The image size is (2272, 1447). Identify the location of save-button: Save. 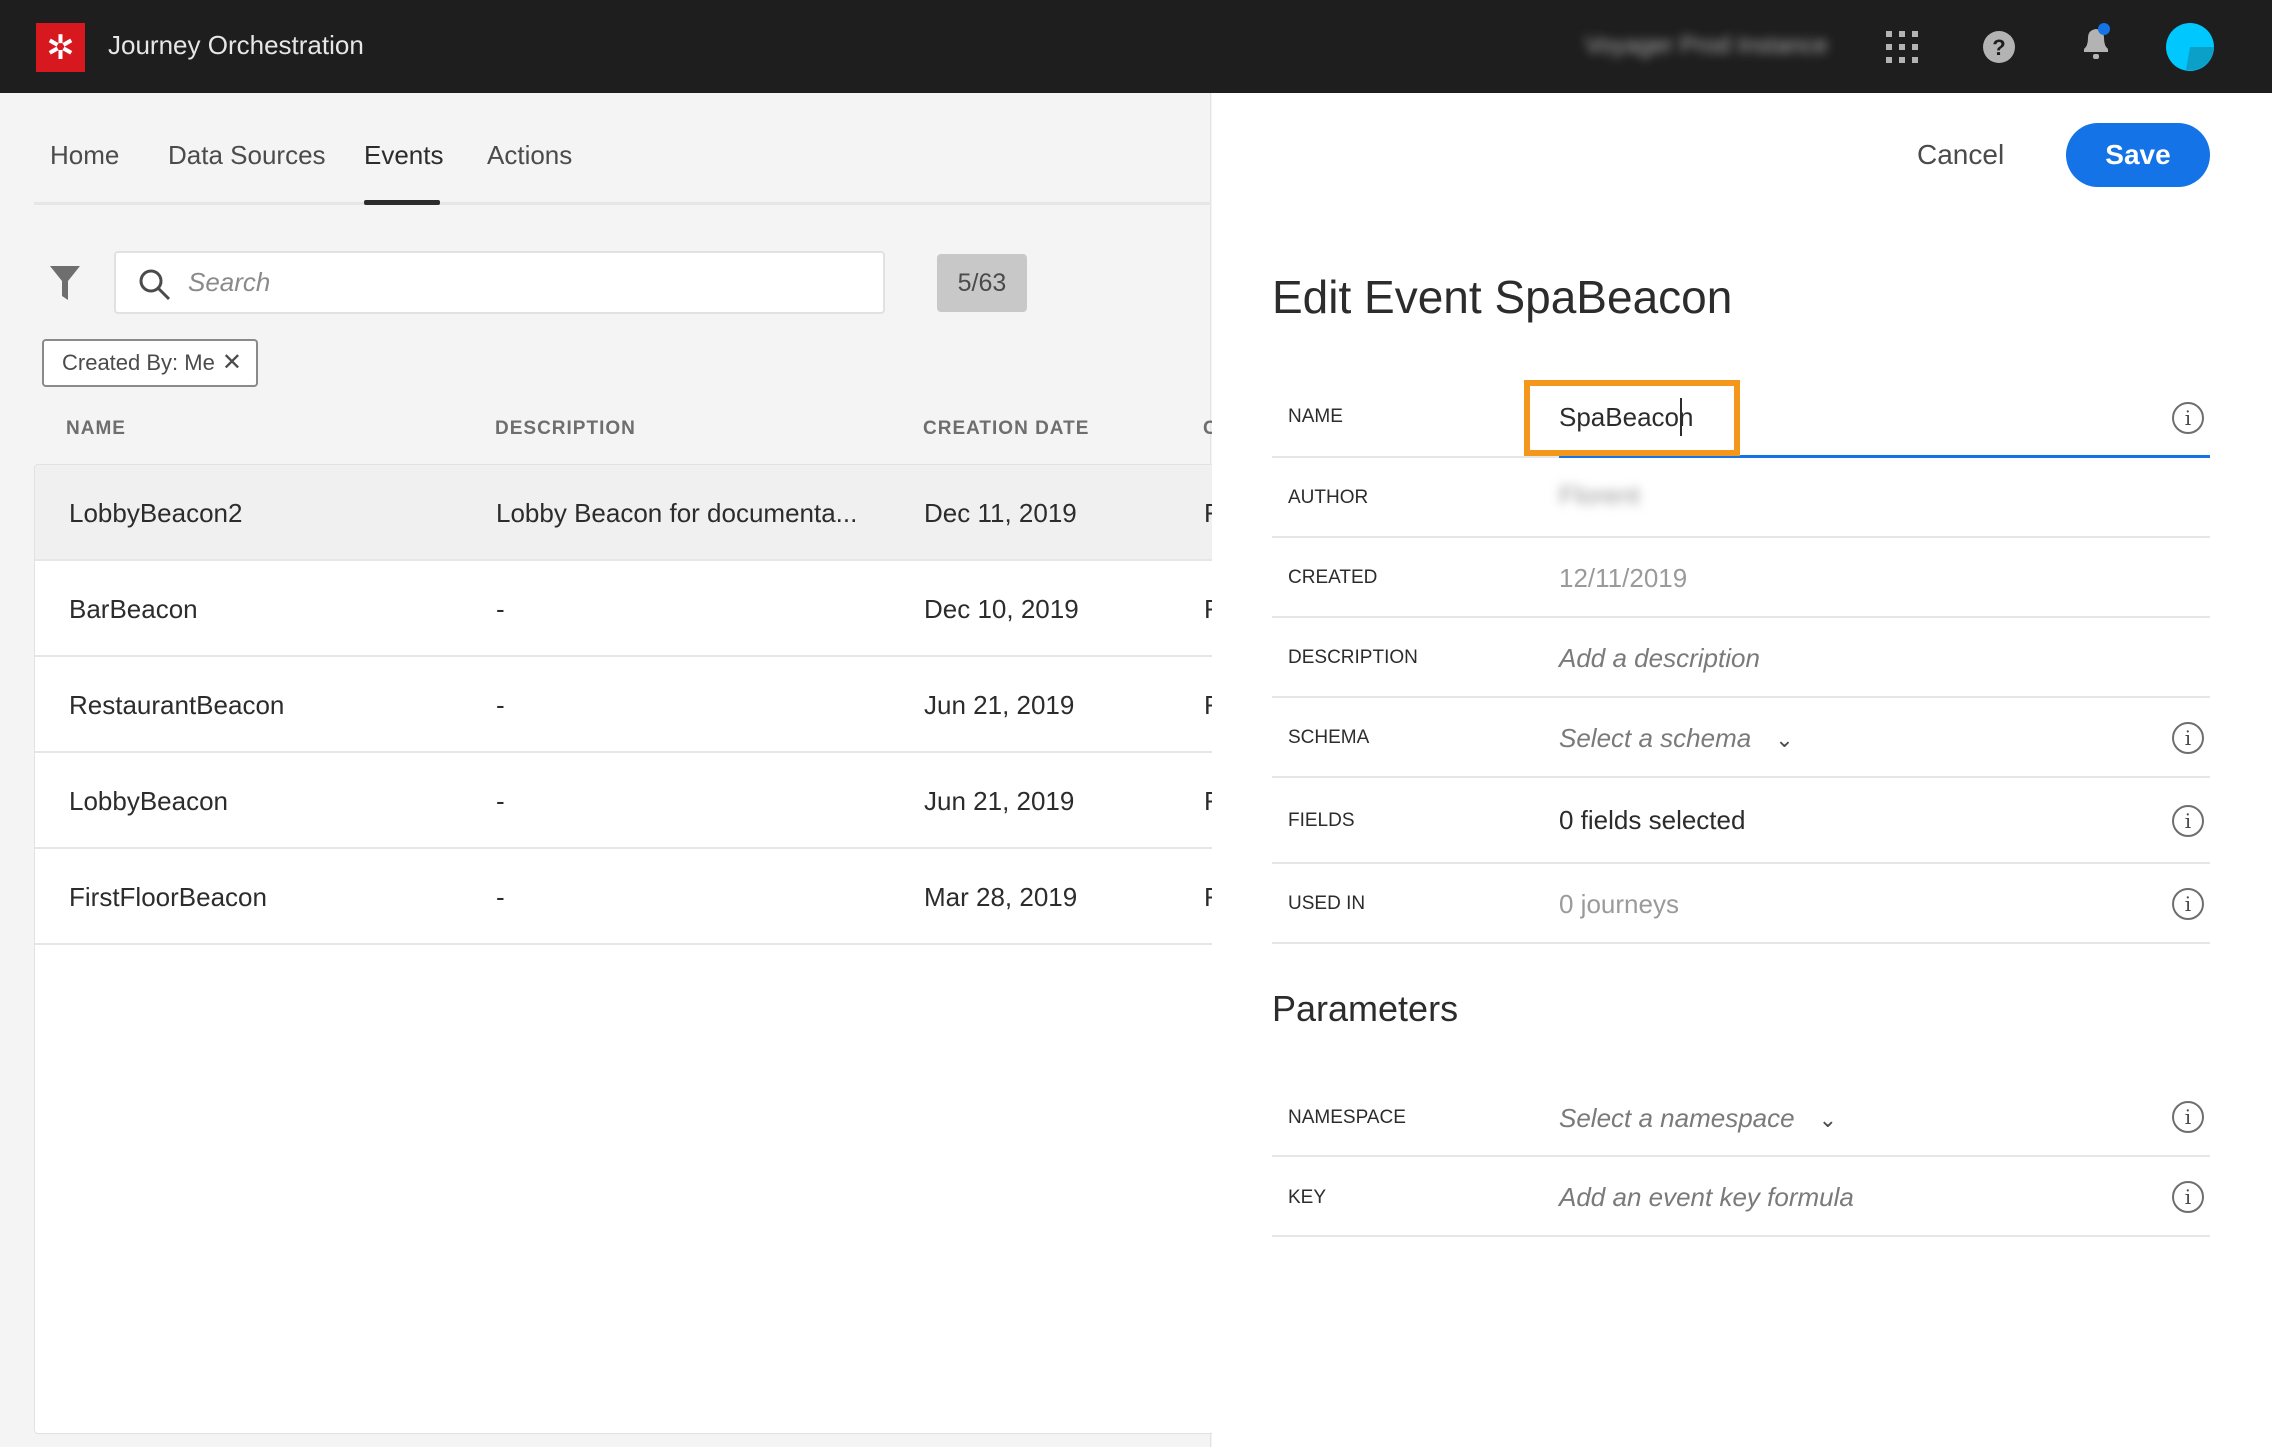
(2138, 155).